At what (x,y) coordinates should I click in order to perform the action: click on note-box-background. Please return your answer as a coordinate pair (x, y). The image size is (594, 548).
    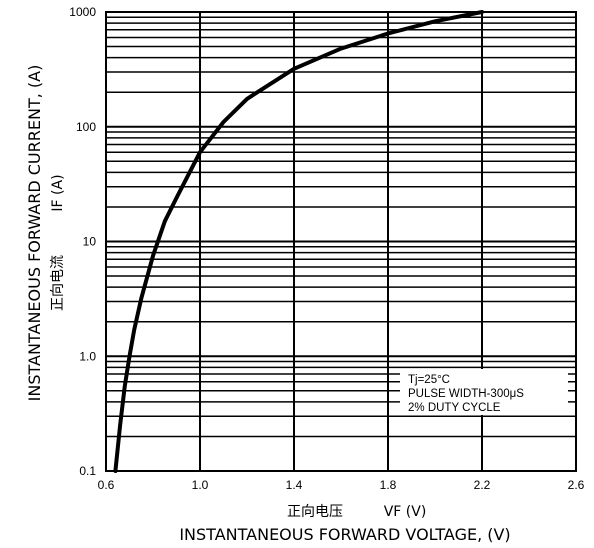
    Looking at the image, I should click on (484, 392).